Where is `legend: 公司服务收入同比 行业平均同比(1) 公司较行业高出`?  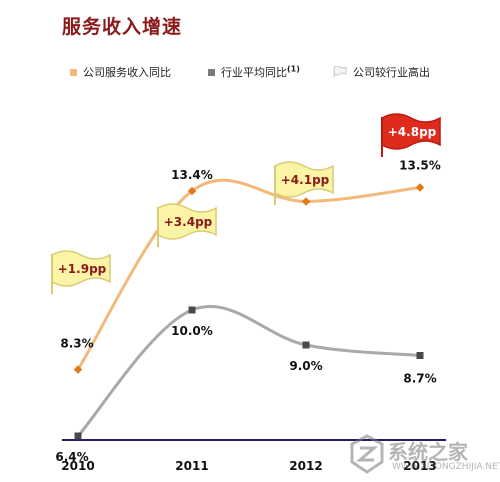 legend: 公司服务收入同比 行业平均同比(1) 公司较行业高出 is located at coordinates (280, 74).